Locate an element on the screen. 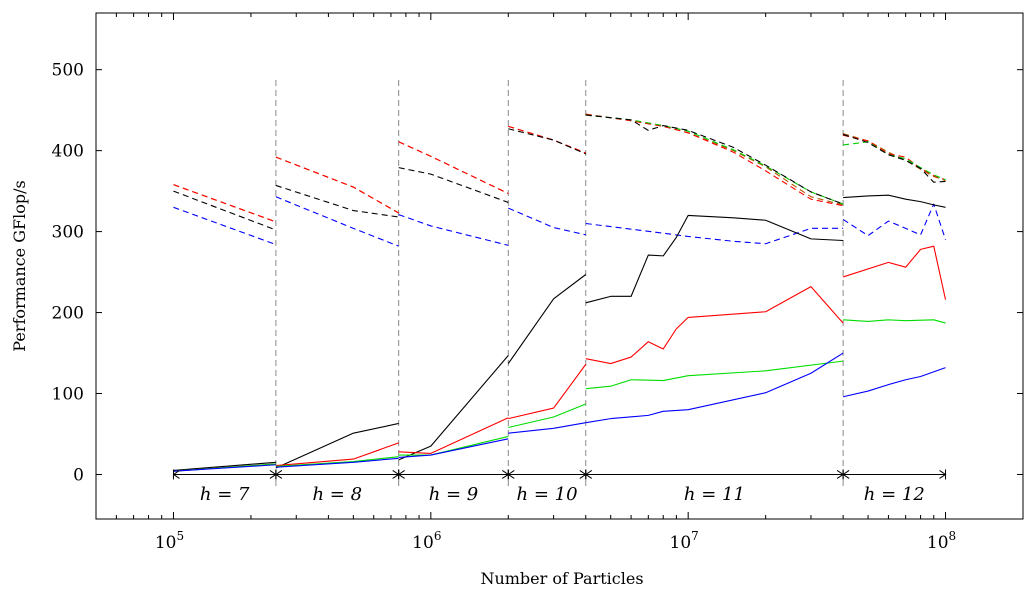 The image size is (1025, 596). region-annotations: h = 7 h = 8 h = 9 h = 10 h = 11 h = 12 is located at coordinates (559, 487).